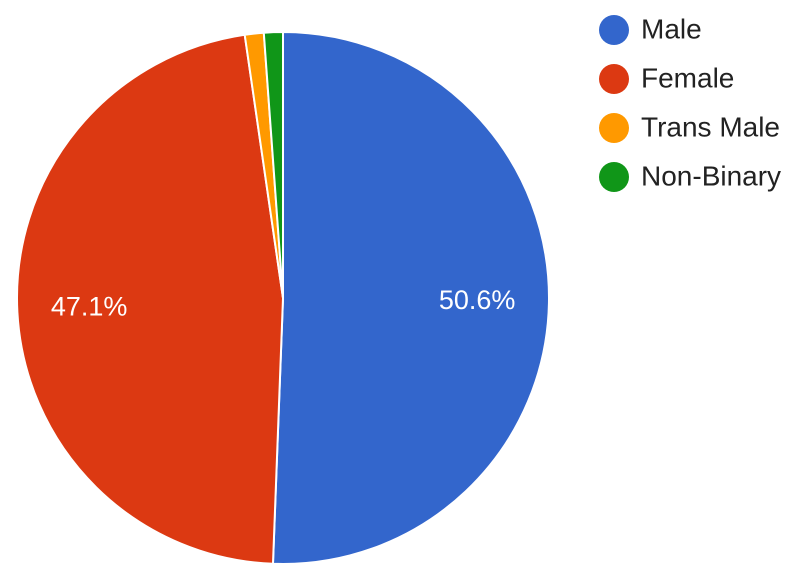  What do you see at coordinates (711, 175) in the screenshot?
I see `legend-label: Non-Binary` at bounding box center [711, 175].